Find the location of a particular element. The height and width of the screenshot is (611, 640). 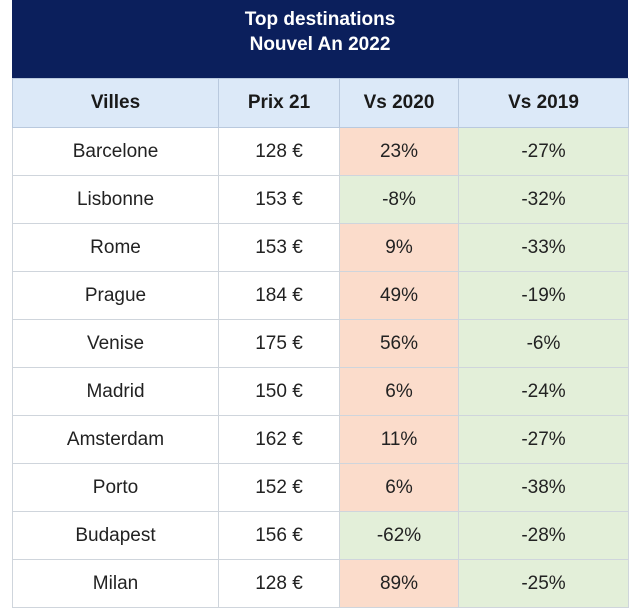

table-title-line-1: Top destinations is located at coordinates (320, 19).